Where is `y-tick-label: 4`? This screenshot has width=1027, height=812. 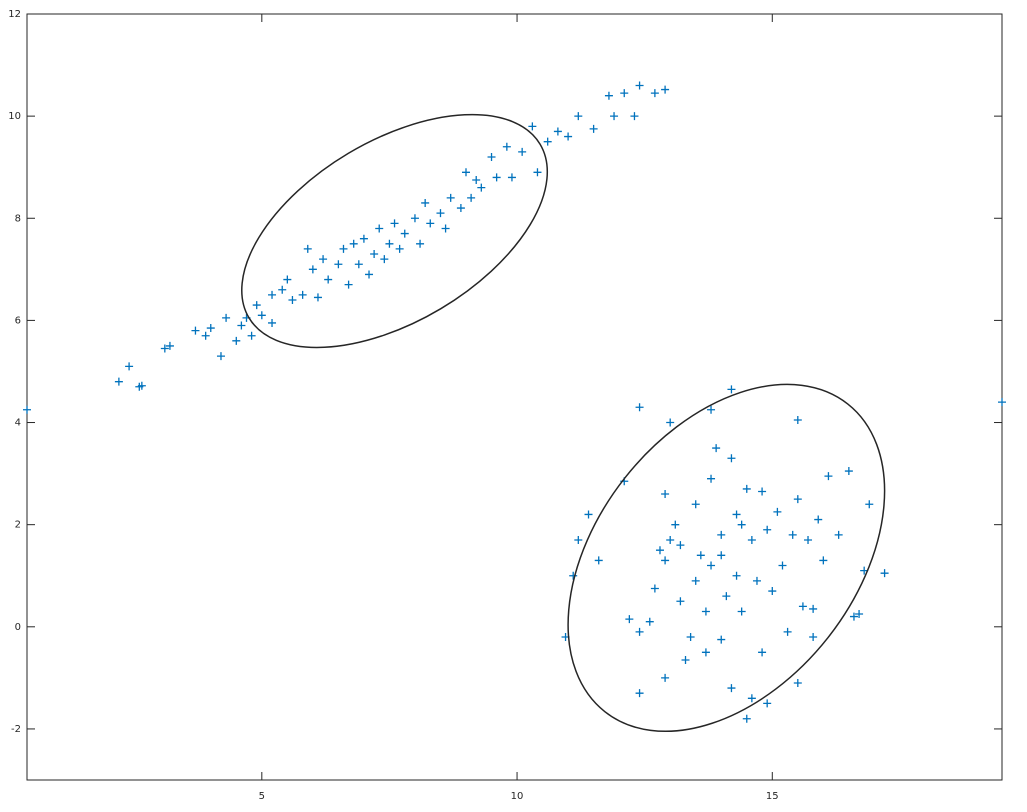 y-tick-label: 4 is located at coordinates (18, 423).